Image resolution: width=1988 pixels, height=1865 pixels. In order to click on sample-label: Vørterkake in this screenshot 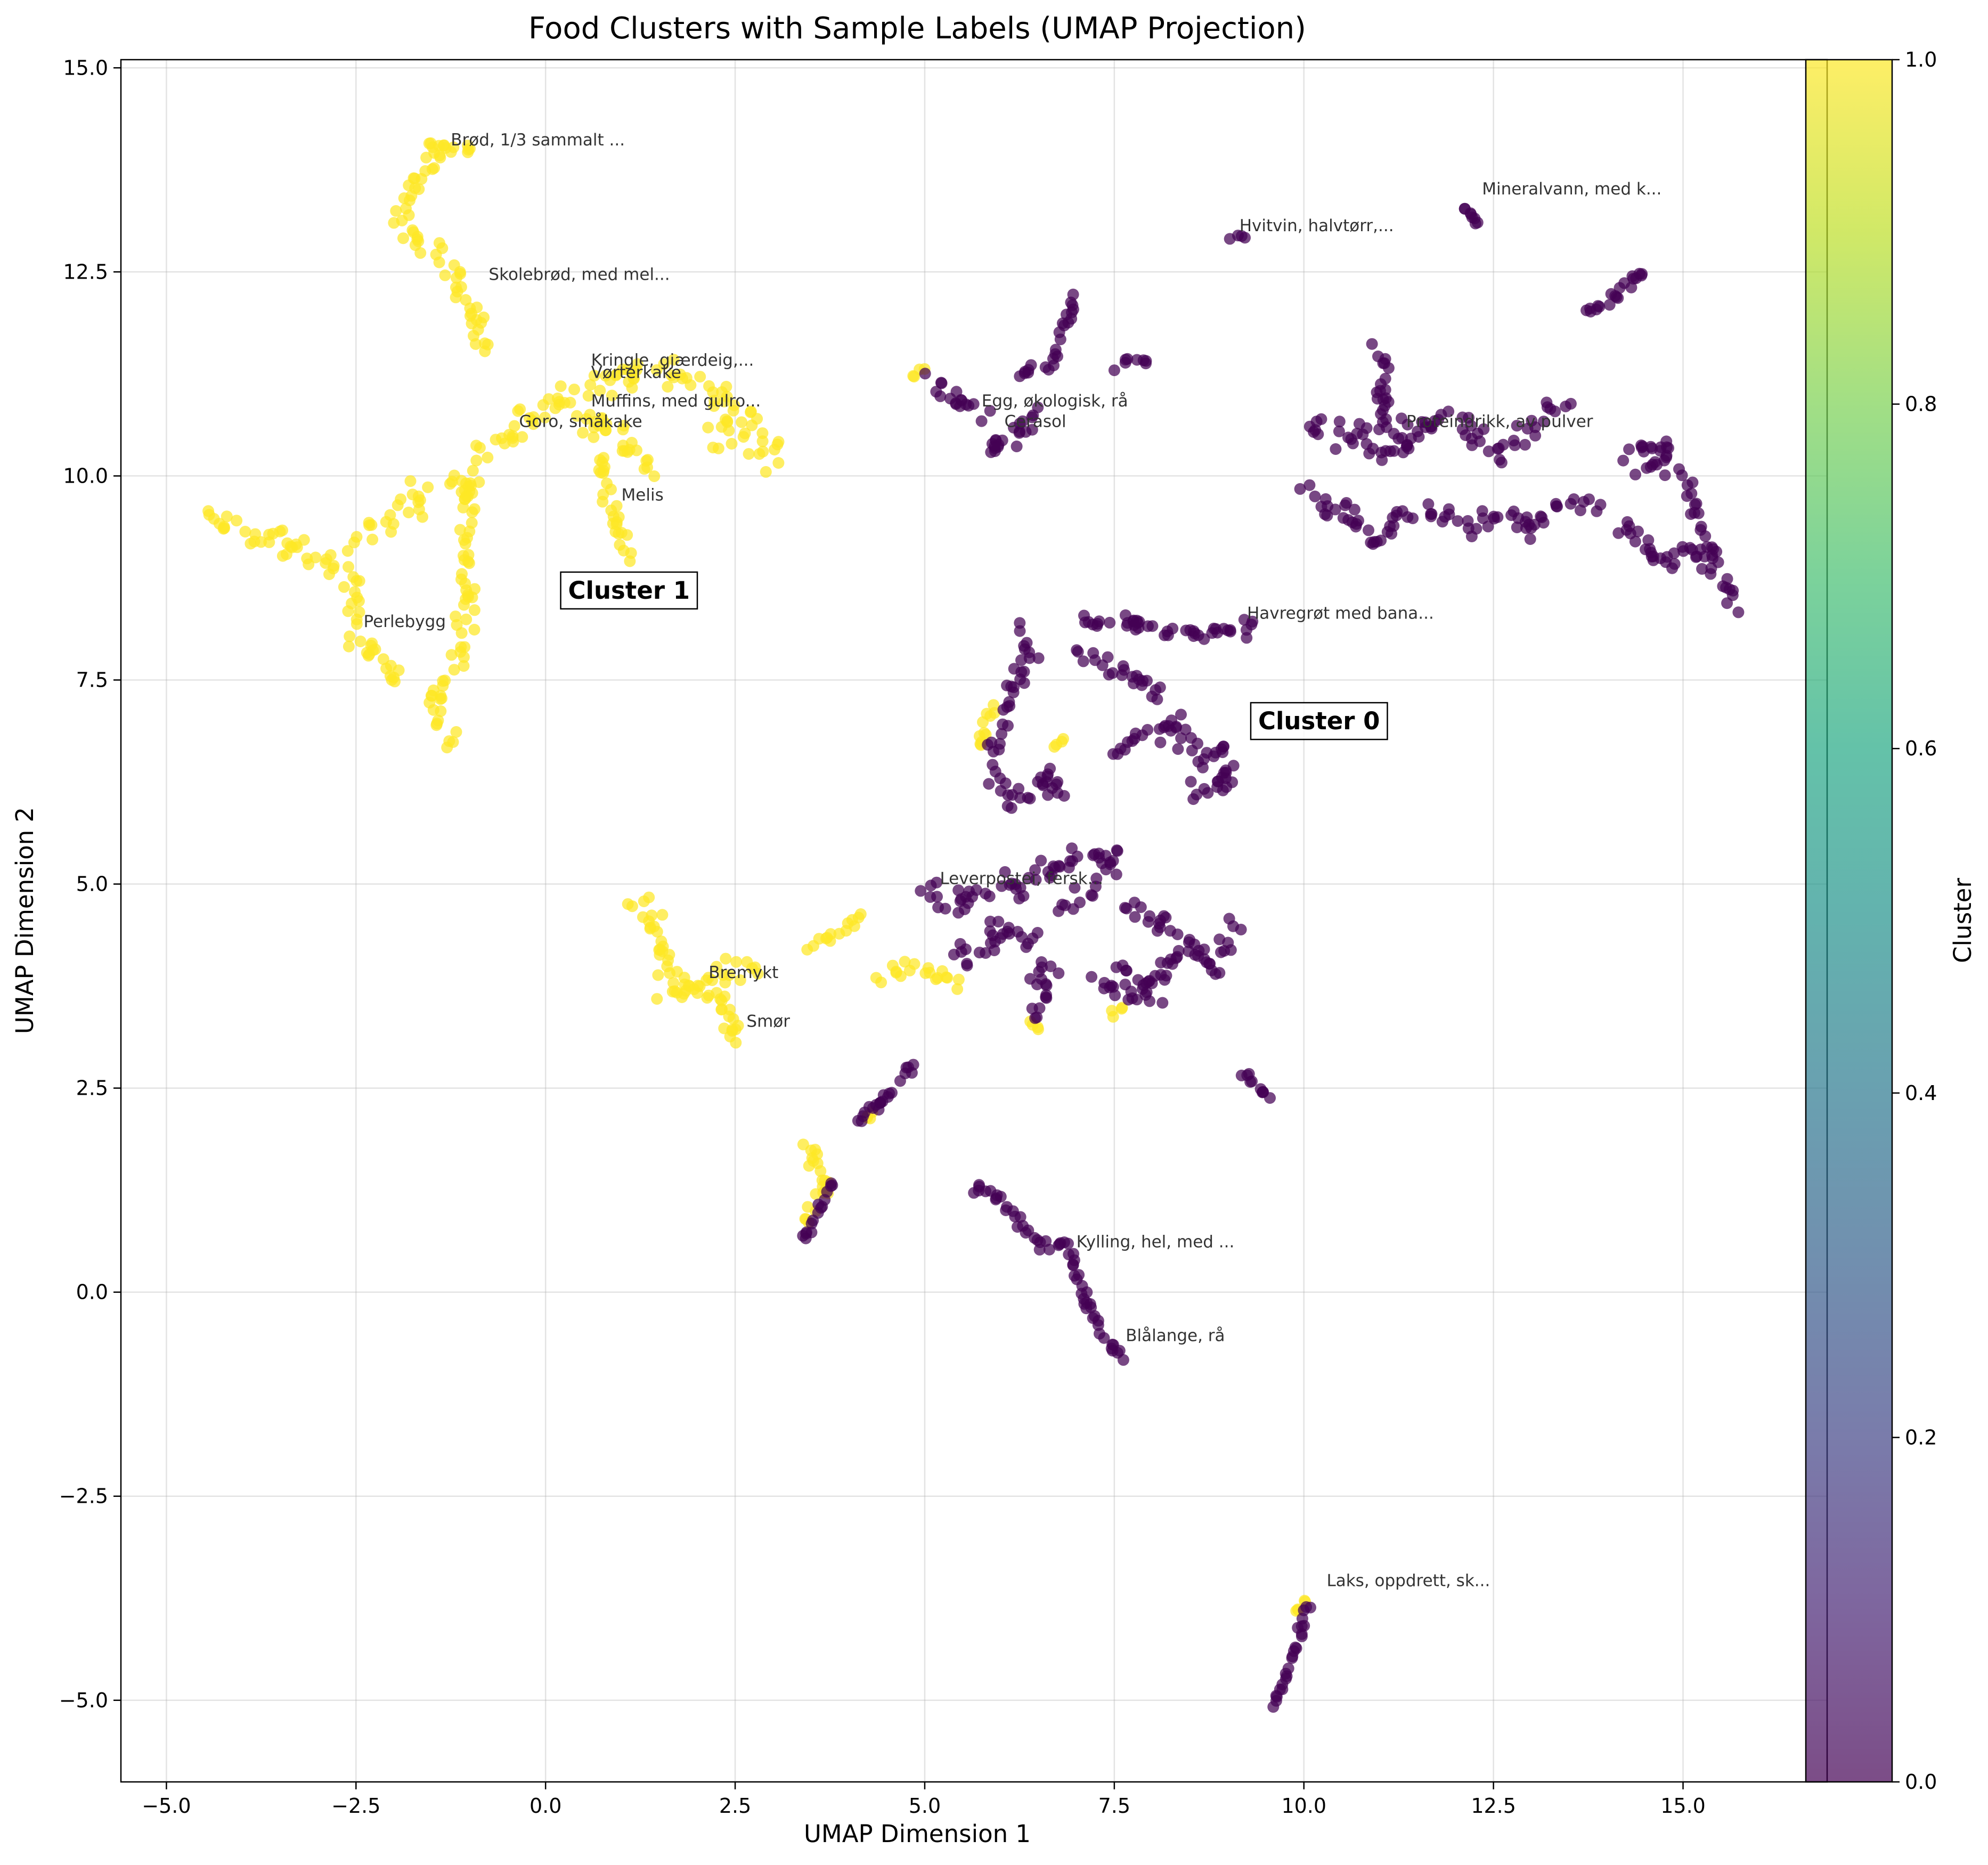, I will do `click(636, 372)`.